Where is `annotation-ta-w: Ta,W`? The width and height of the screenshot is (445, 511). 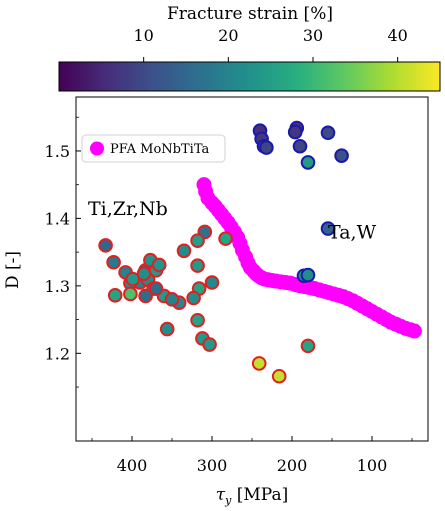 annotation-ta-w: Ta,W is located at coordinates (352, 233).